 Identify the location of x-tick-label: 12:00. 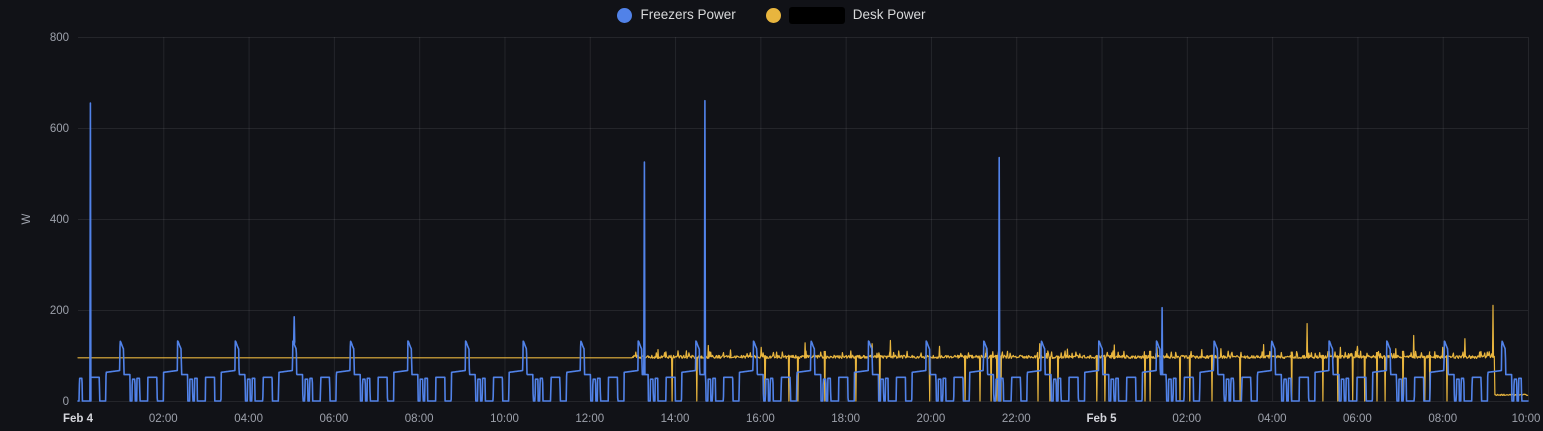
(589, 419).